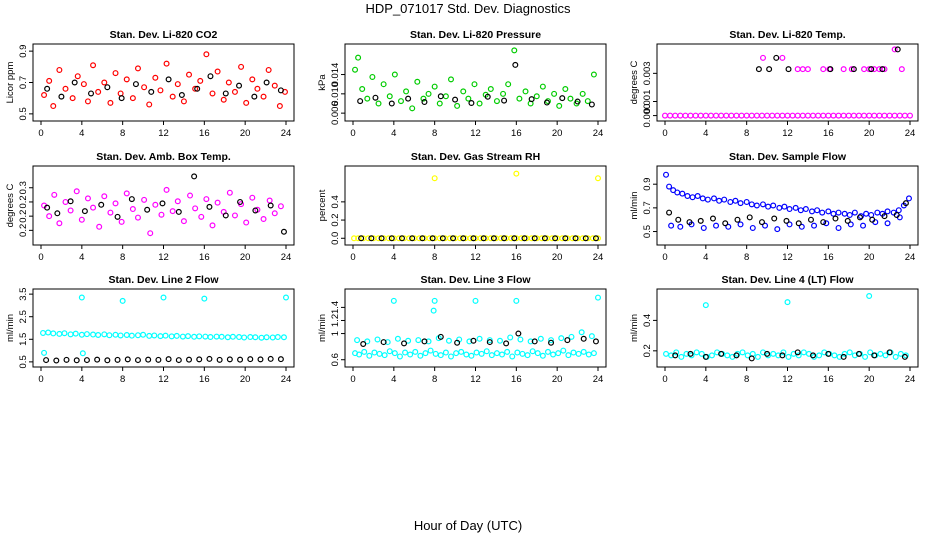 The width and height of the screenshot is (936, 540). What do you see at coordinates (23, 82) in the screenshot?
I see `y-tick-label: 0.7` at bounding box center [23, 82].